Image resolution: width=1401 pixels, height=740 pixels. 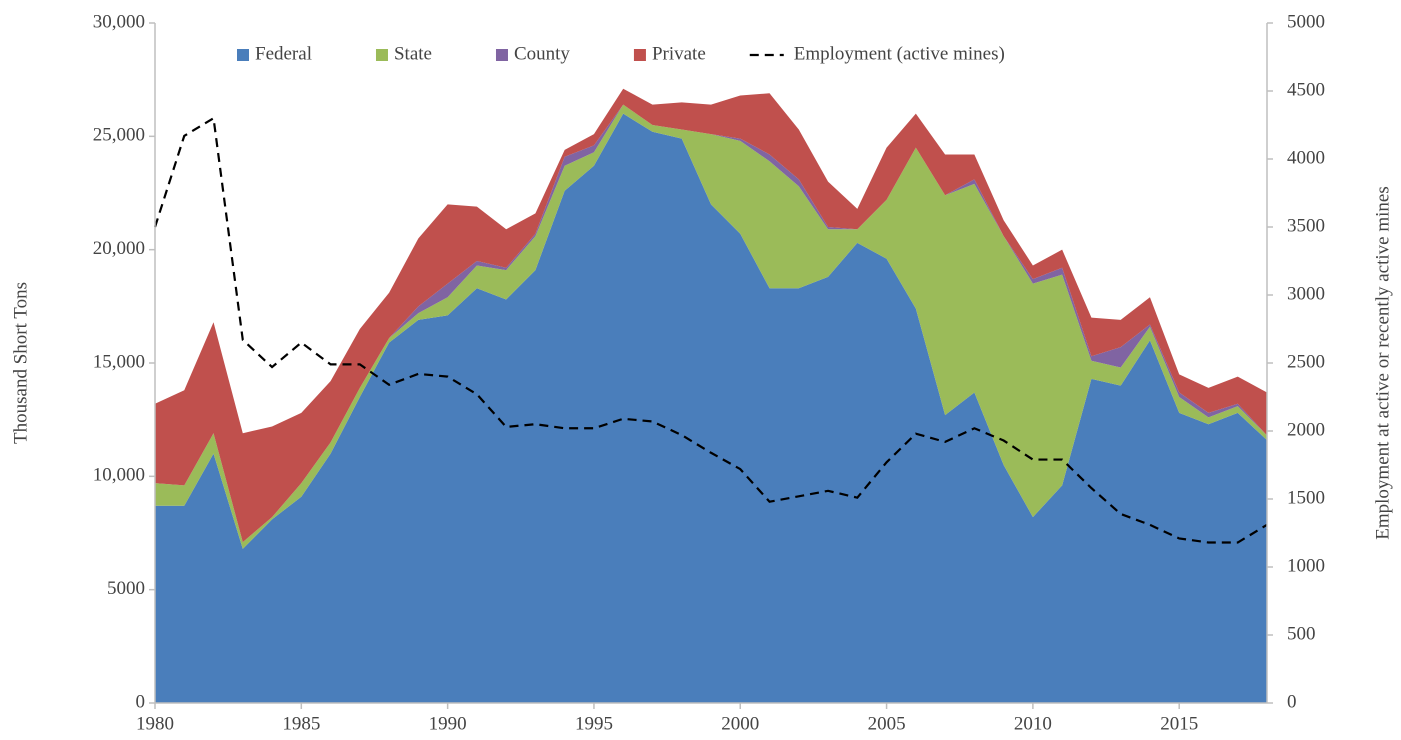 I want to click on legend-label: Federal, so click(x=283, y=53).